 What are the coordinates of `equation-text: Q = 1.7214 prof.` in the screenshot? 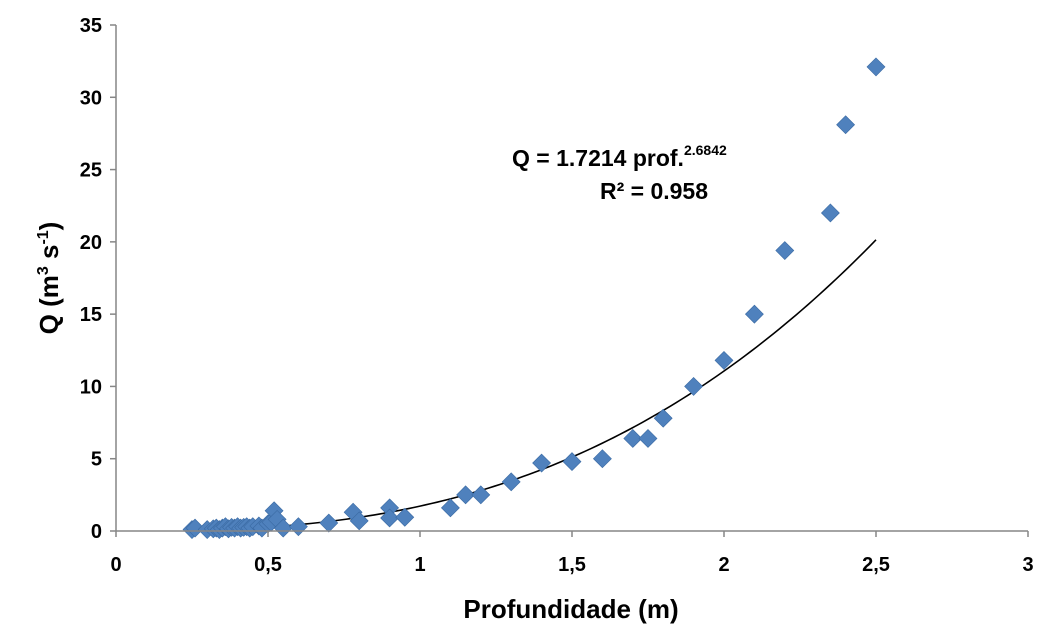 It's located at (598, 158).